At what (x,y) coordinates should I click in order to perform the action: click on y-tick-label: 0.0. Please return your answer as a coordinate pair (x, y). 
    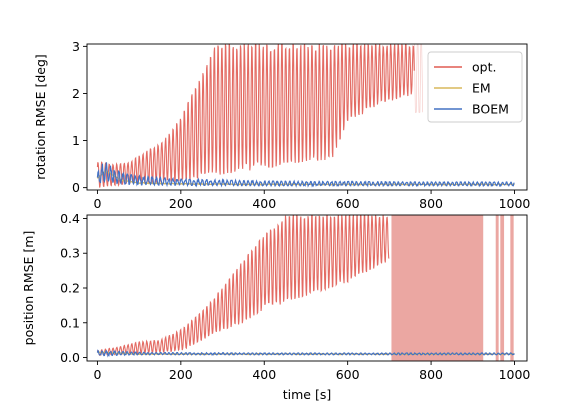
    Looking at the image, I should click on (70, 357).